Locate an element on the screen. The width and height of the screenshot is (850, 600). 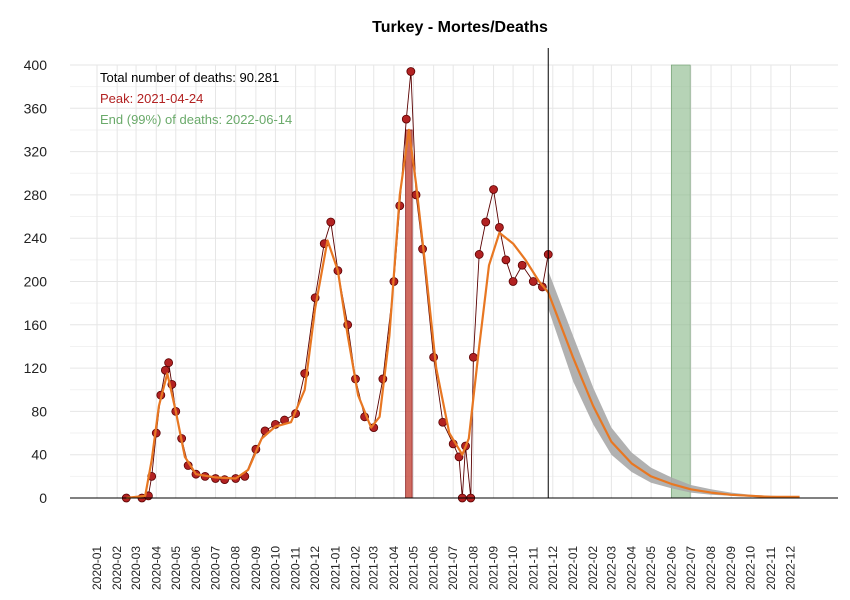
y-tick-label: 280 is located at coordinates (36, 195).